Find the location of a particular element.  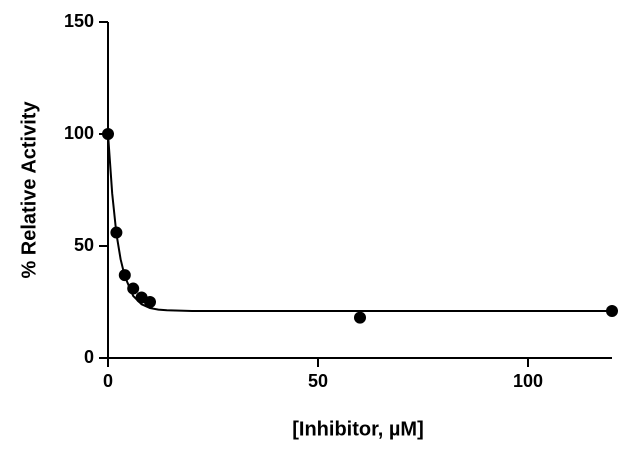

y-tick-label: 150 is located at coordinates (79, 21).